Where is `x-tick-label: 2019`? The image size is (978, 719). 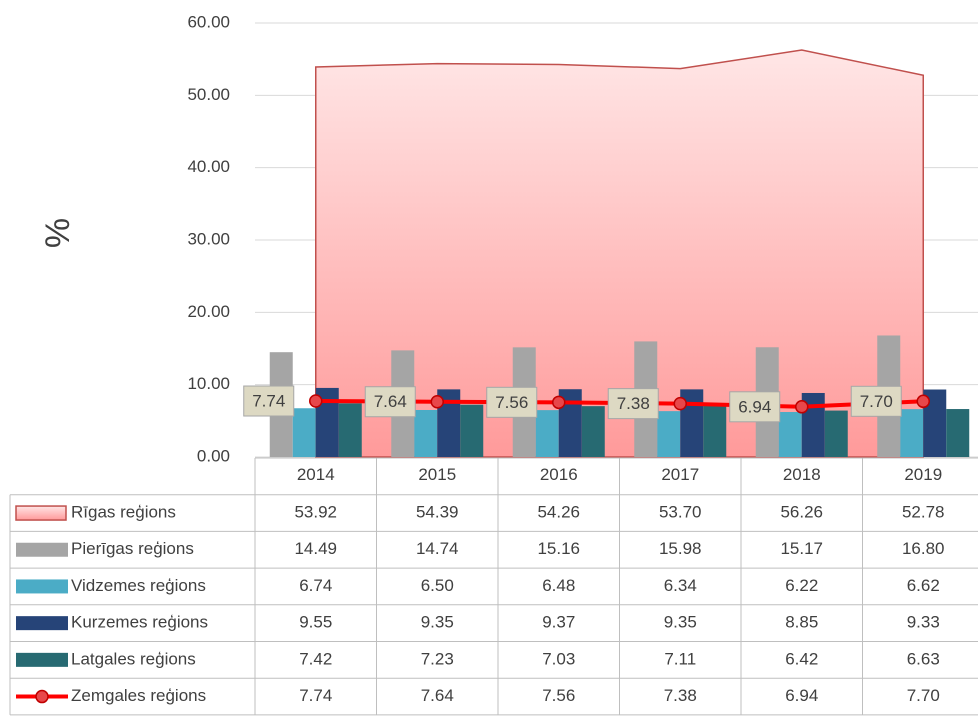
x-tick-label: 2019 is located at coordinates (923, 474).